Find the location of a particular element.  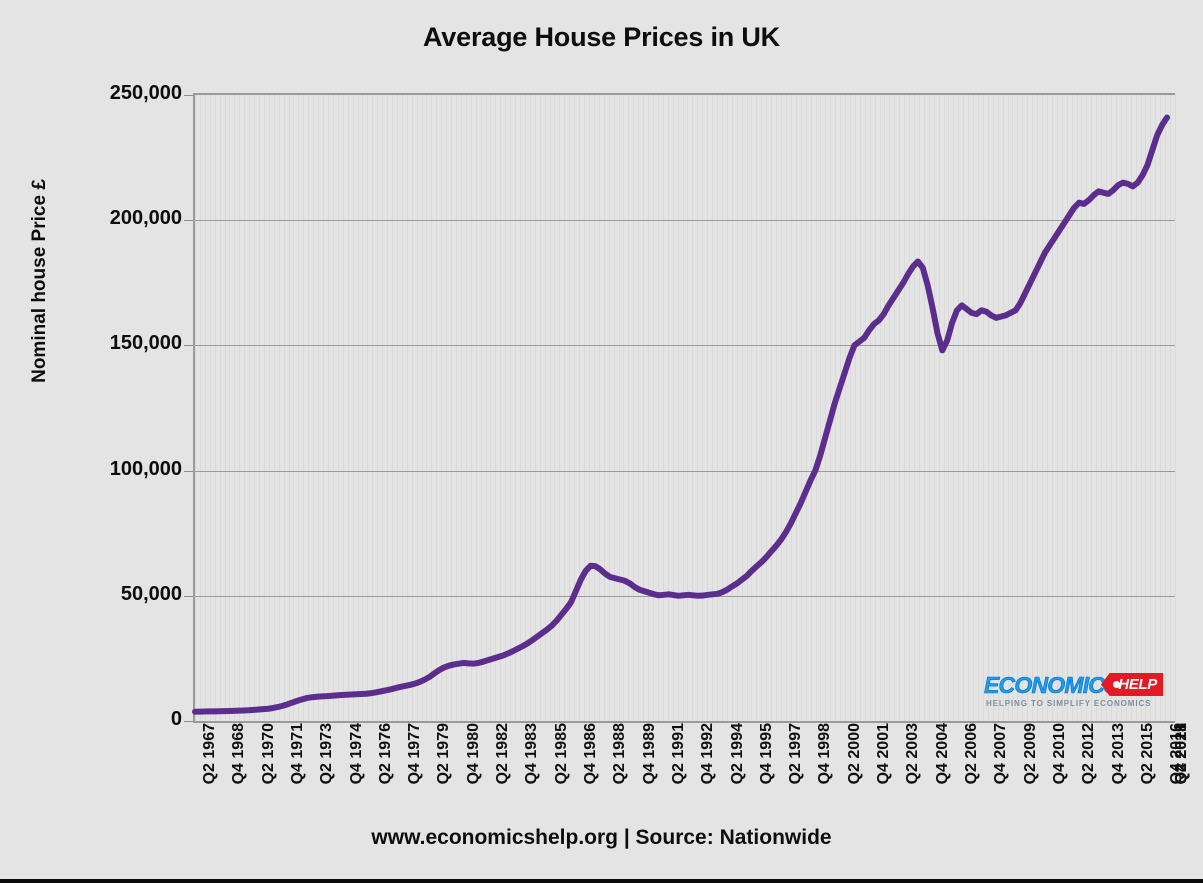

x-axis-label: Q4 1977 is located at coordinates (415, 754).